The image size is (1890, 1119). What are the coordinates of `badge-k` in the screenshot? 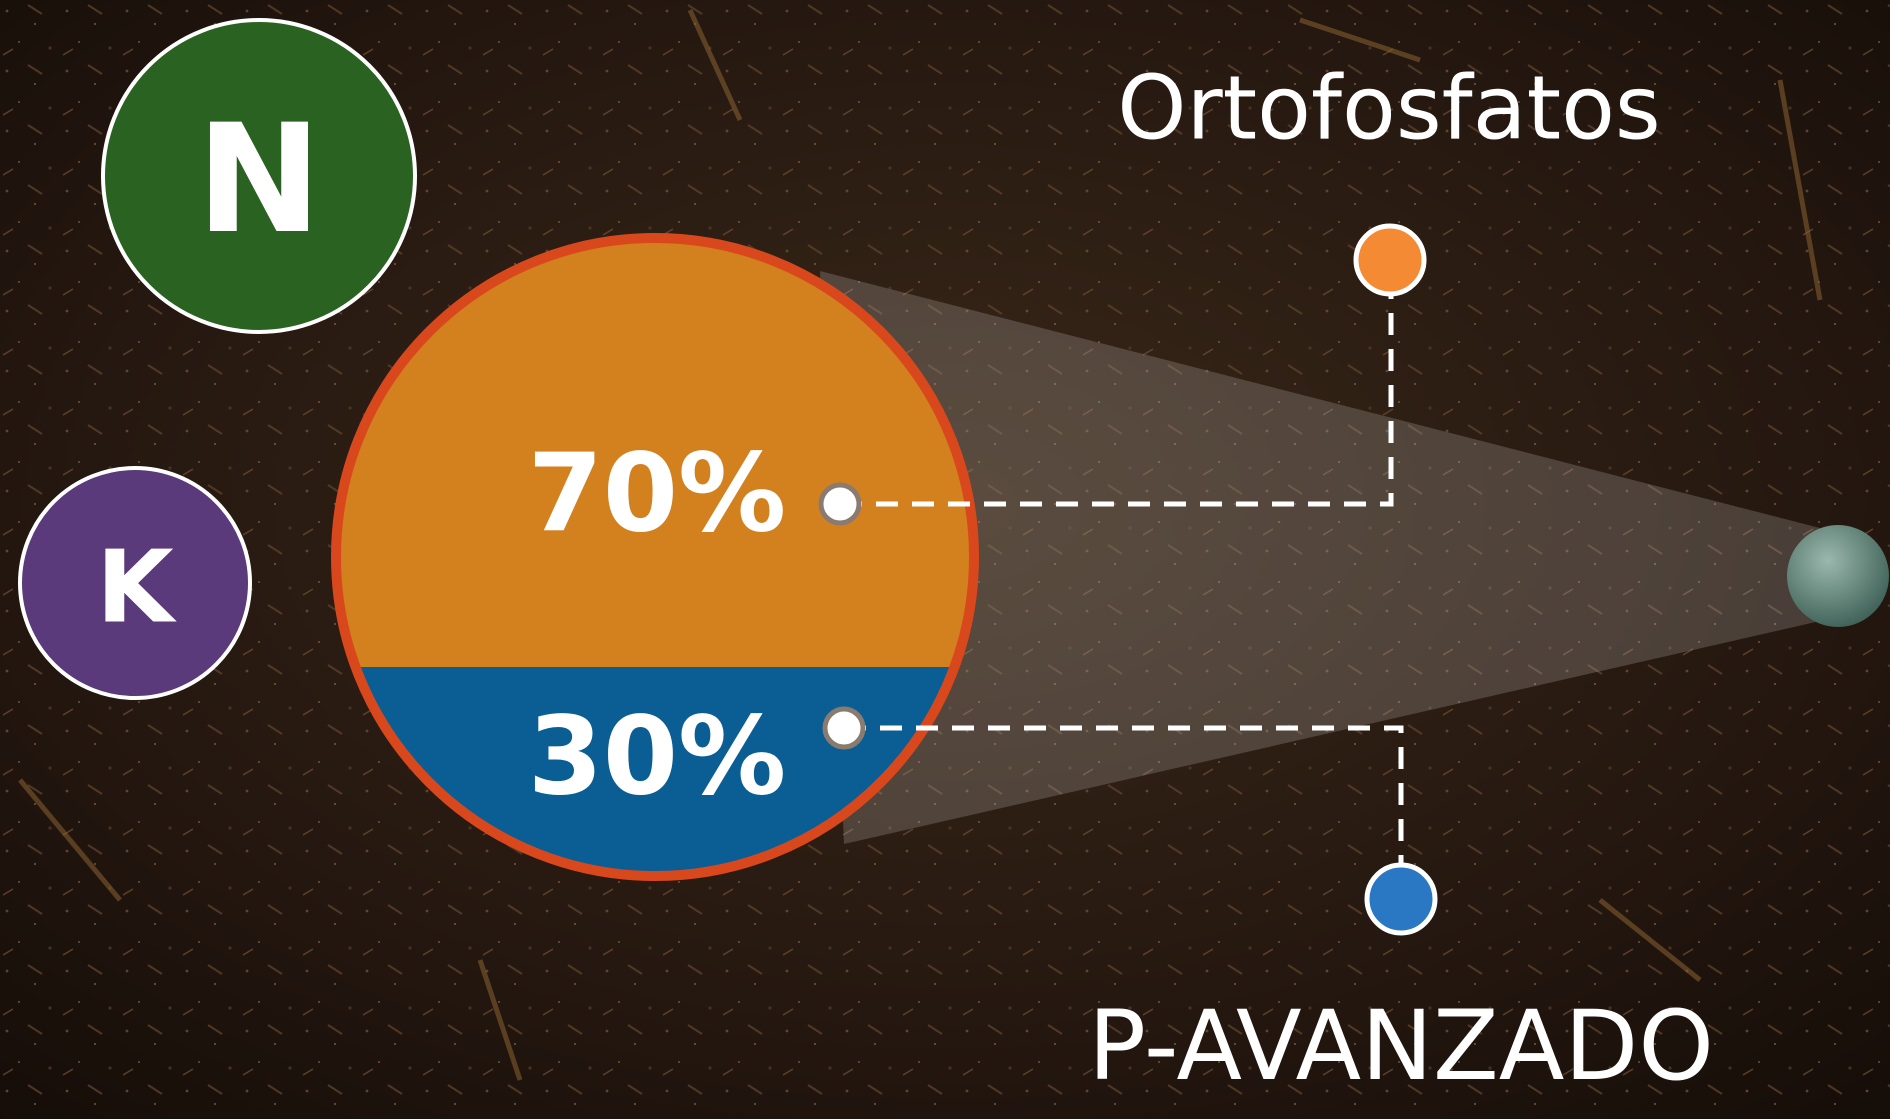 It's located at (135, 583).